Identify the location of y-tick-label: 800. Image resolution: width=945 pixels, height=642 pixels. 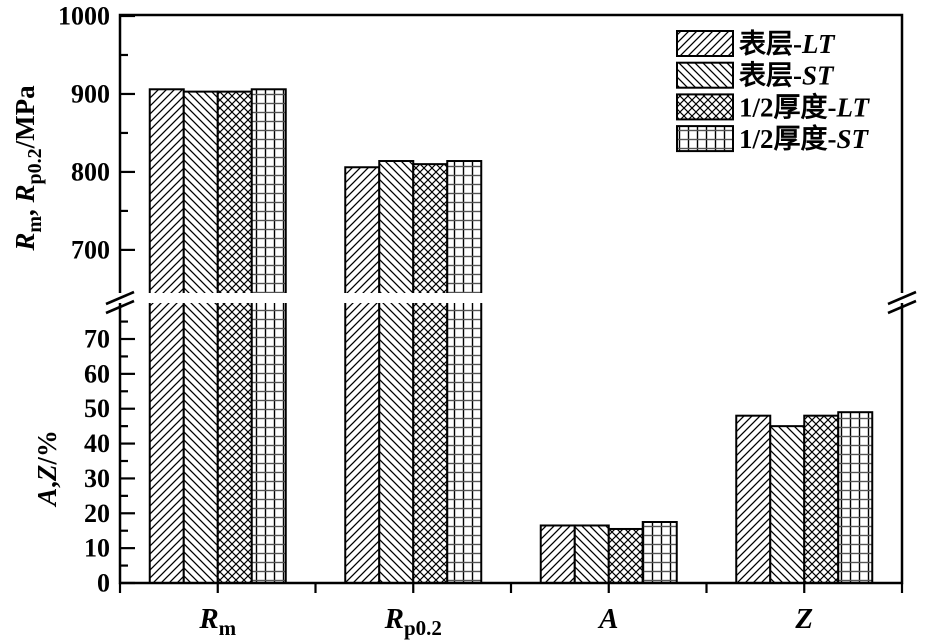
(90, 171).